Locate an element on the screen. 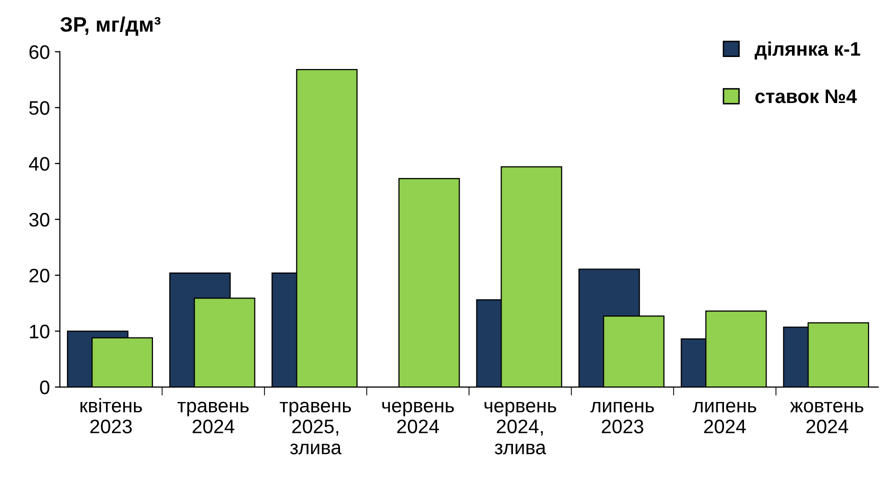  x-tick-label: квітень 2023 is located at coordinates (111, 416).